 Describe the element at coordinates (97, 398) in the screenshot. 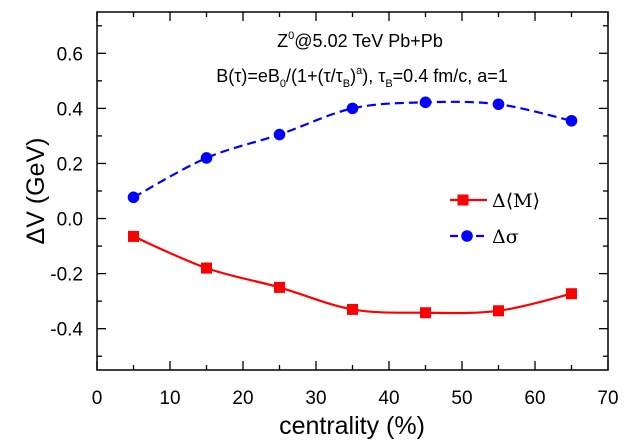

I see `x-tick-label: 0` at that location.